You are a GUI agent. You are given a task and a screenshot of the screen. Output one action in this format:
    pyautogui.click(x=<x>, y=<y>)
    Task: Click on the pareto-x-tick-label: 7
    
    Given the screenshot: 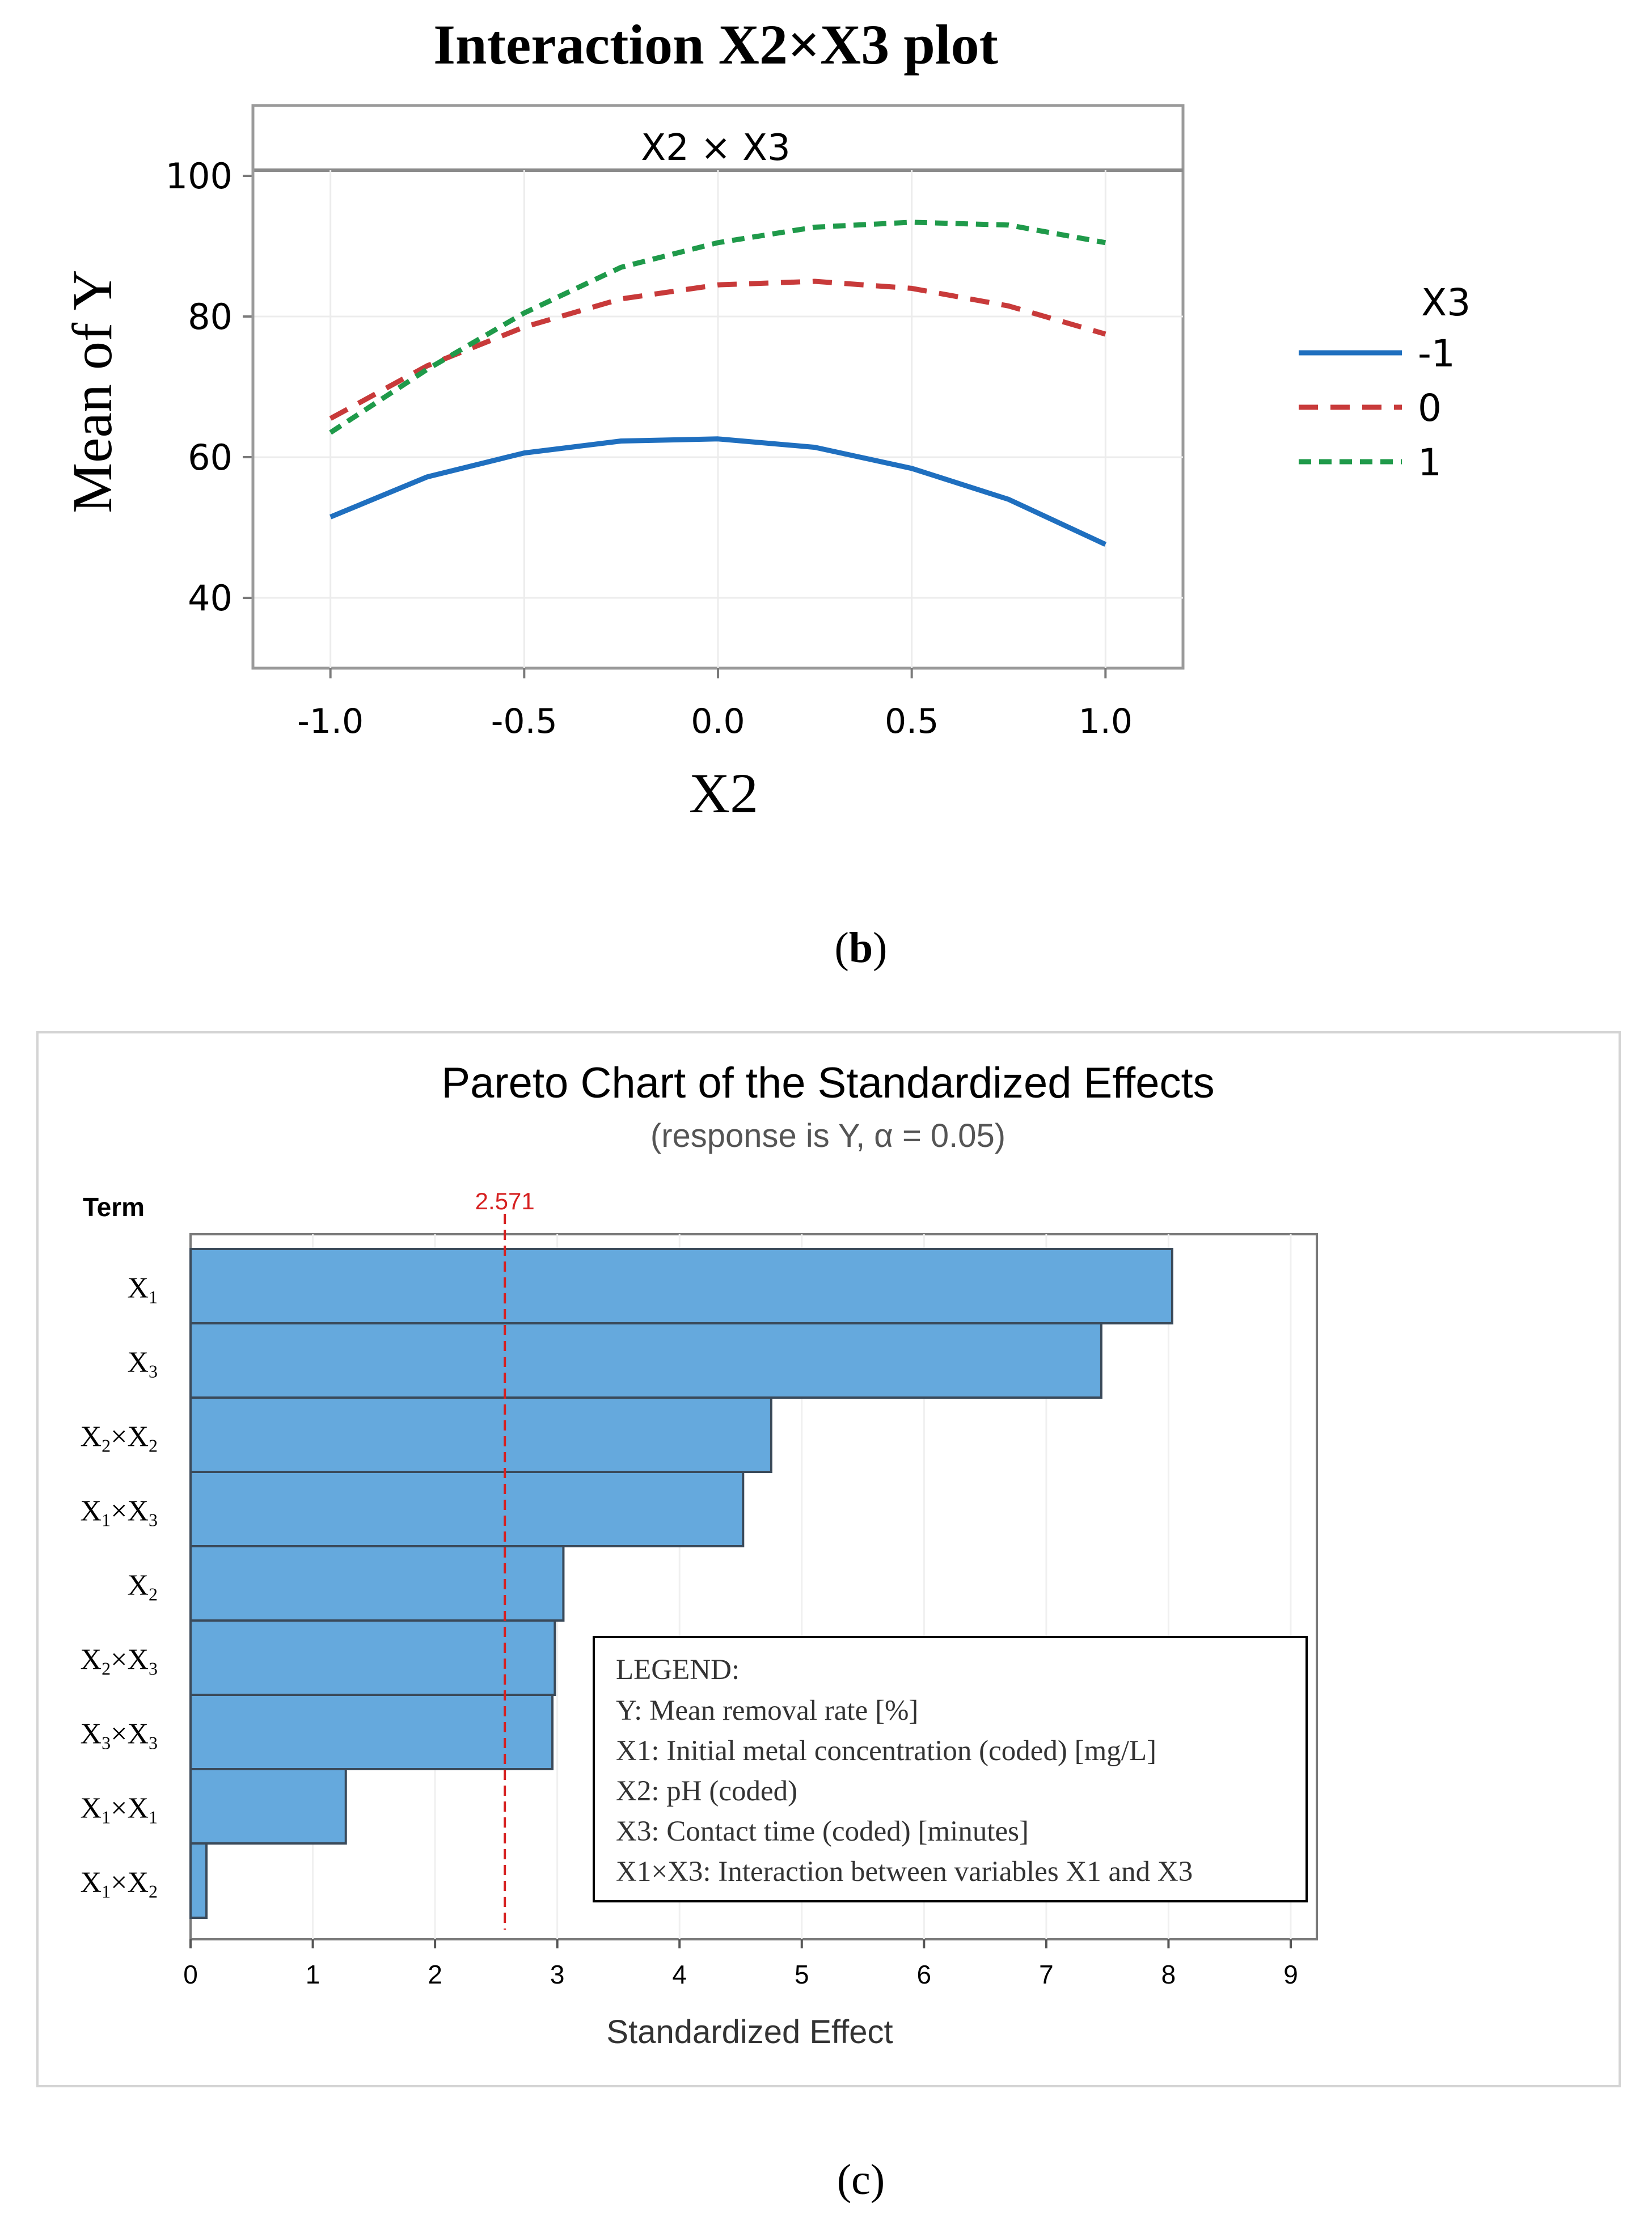 What is the action you would take?
    pyautogui.click(x=1046, y=1974)
    